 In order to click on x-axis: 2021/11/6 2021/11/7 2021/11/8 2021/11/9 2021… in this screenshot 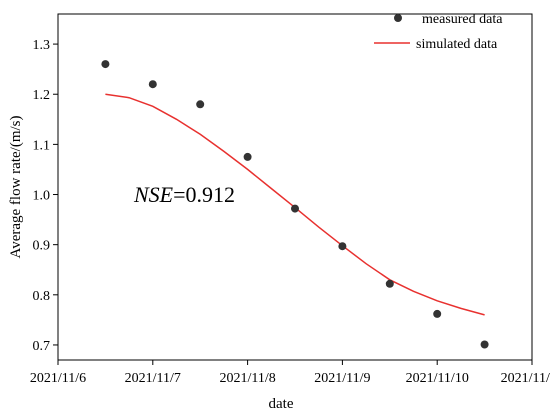, I will do `click(290, 373)`.